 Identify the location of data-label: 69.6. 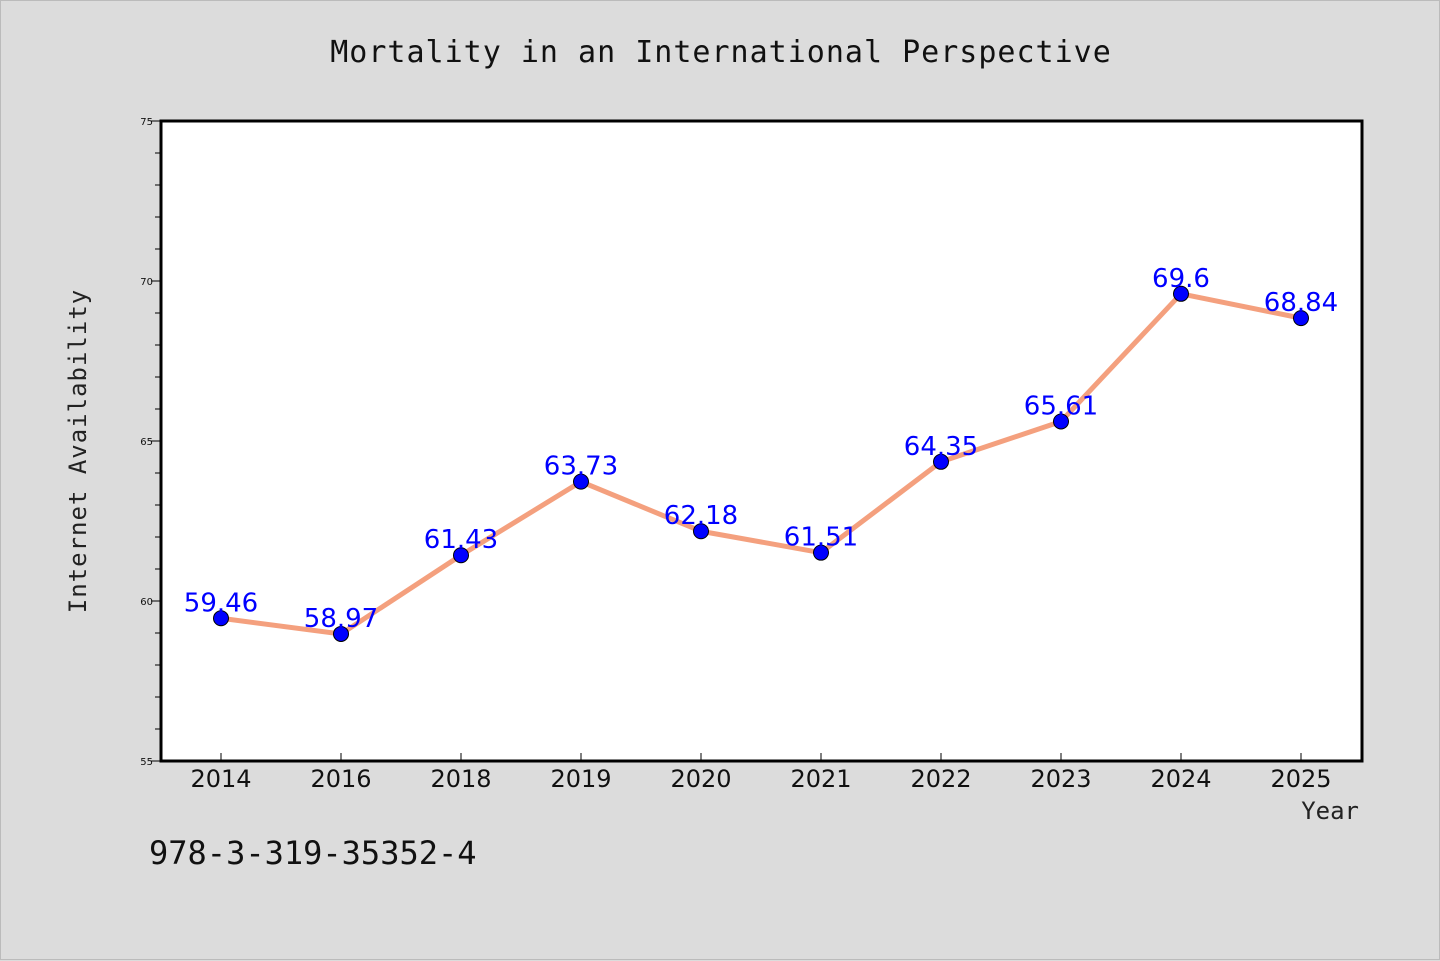
(1181, 279).